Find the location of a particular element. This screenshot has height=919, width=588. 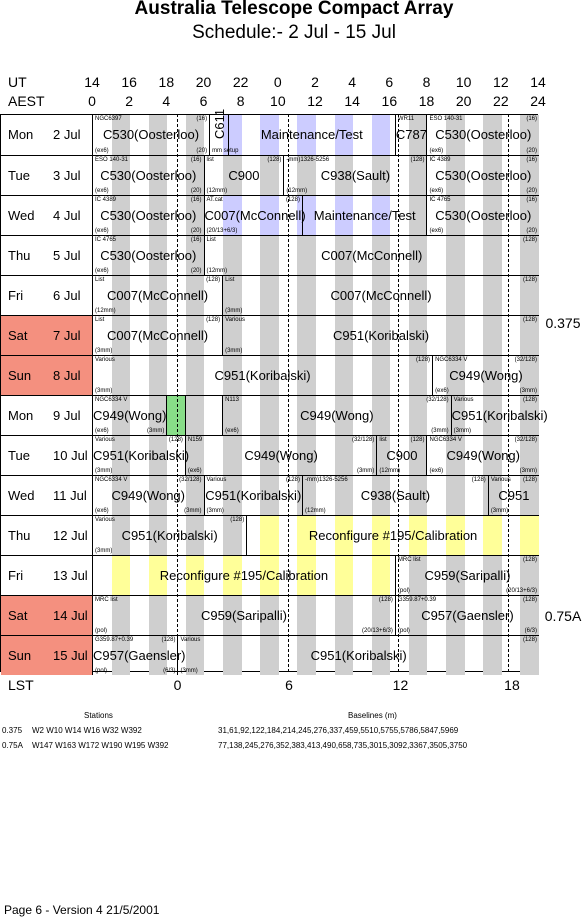

day-name: Sat is located at coordinates (18, 335).